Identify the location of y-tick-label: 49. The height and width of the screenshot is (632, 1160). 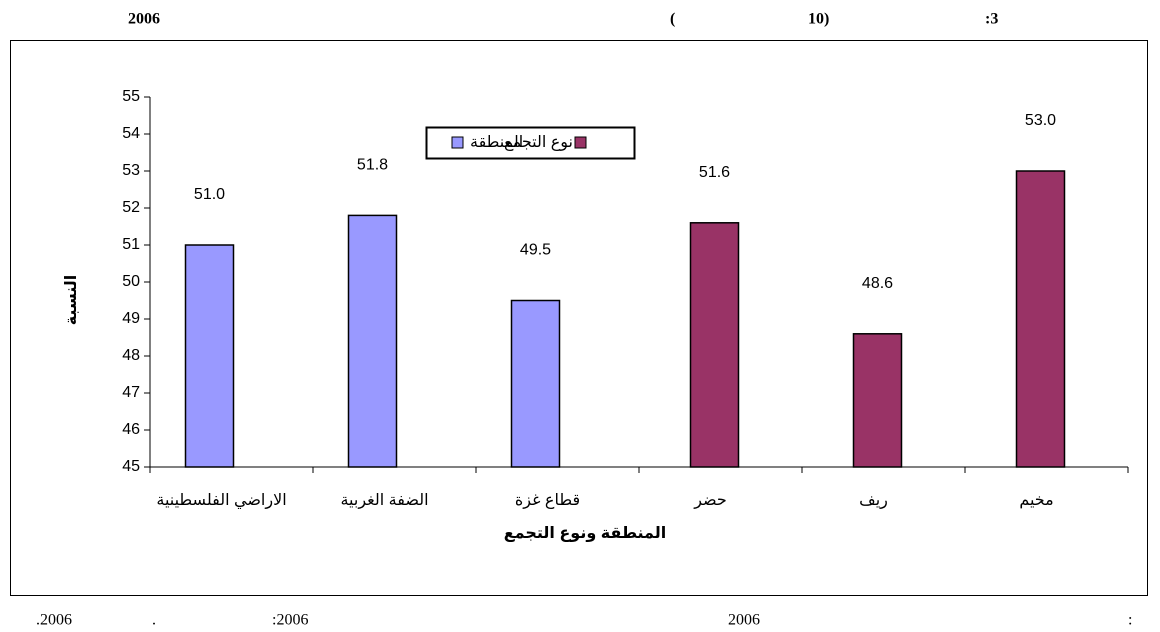
(131, 318).